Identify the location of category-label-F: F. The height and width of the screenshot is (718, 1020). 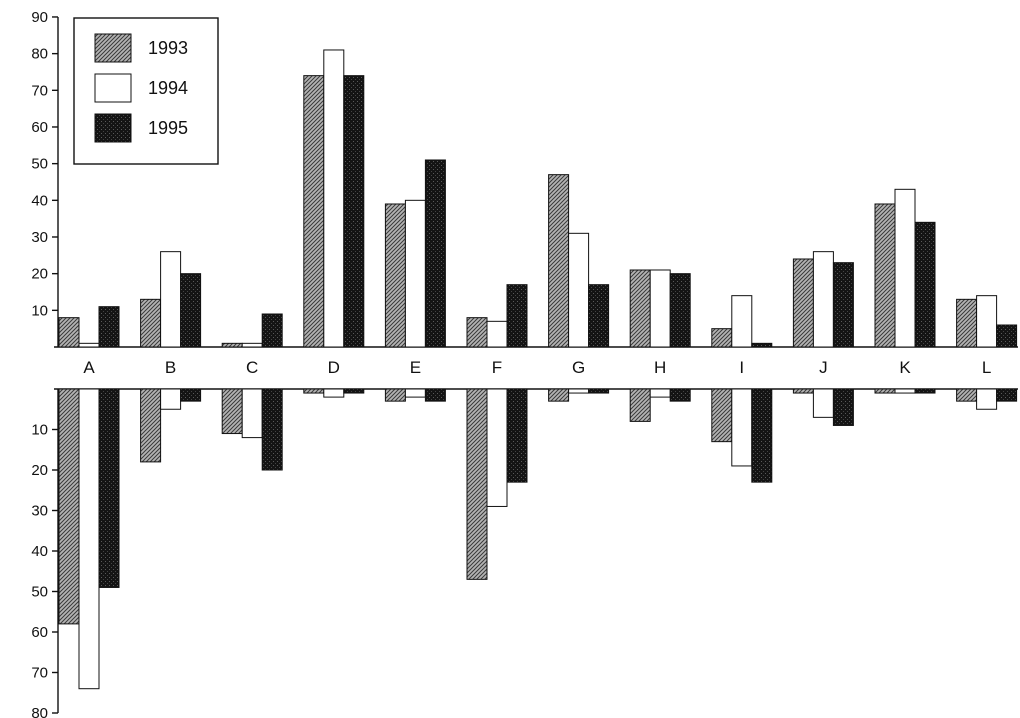
(497, 367).